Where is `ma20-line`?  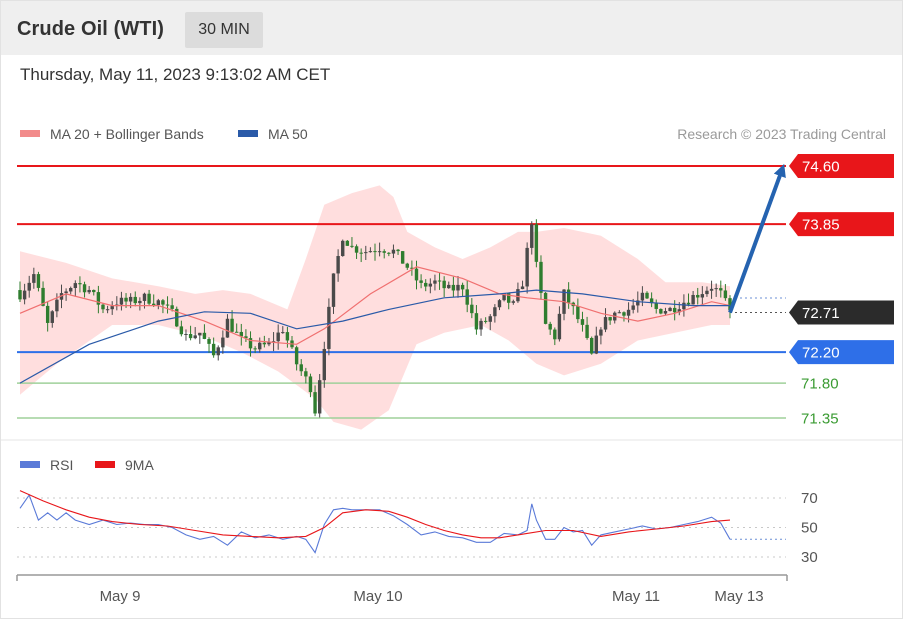
ma20-line is located at coordinates (375, 305).